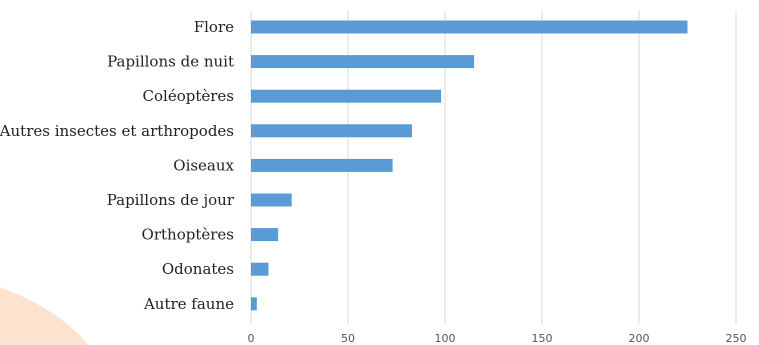 This screenshot has height=345, width=759. What do you see at coordinates (639, 338) in the screenshot?
I see `x-tick-label-4: 200` at bounding box center [639, 338].